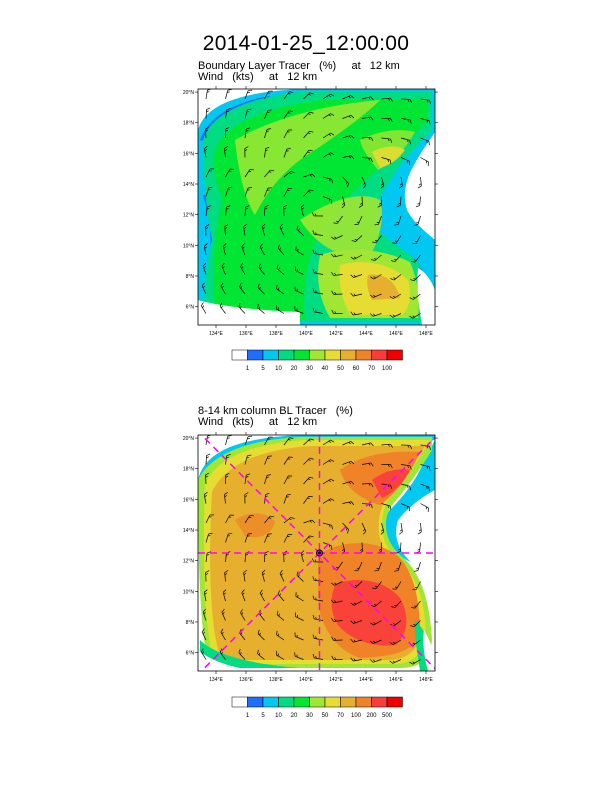 This screenshot has height=792, width=612. Describe the element at coordinates (387, 716) in the screenshot. I see `colorbar-label: 500` at that location.